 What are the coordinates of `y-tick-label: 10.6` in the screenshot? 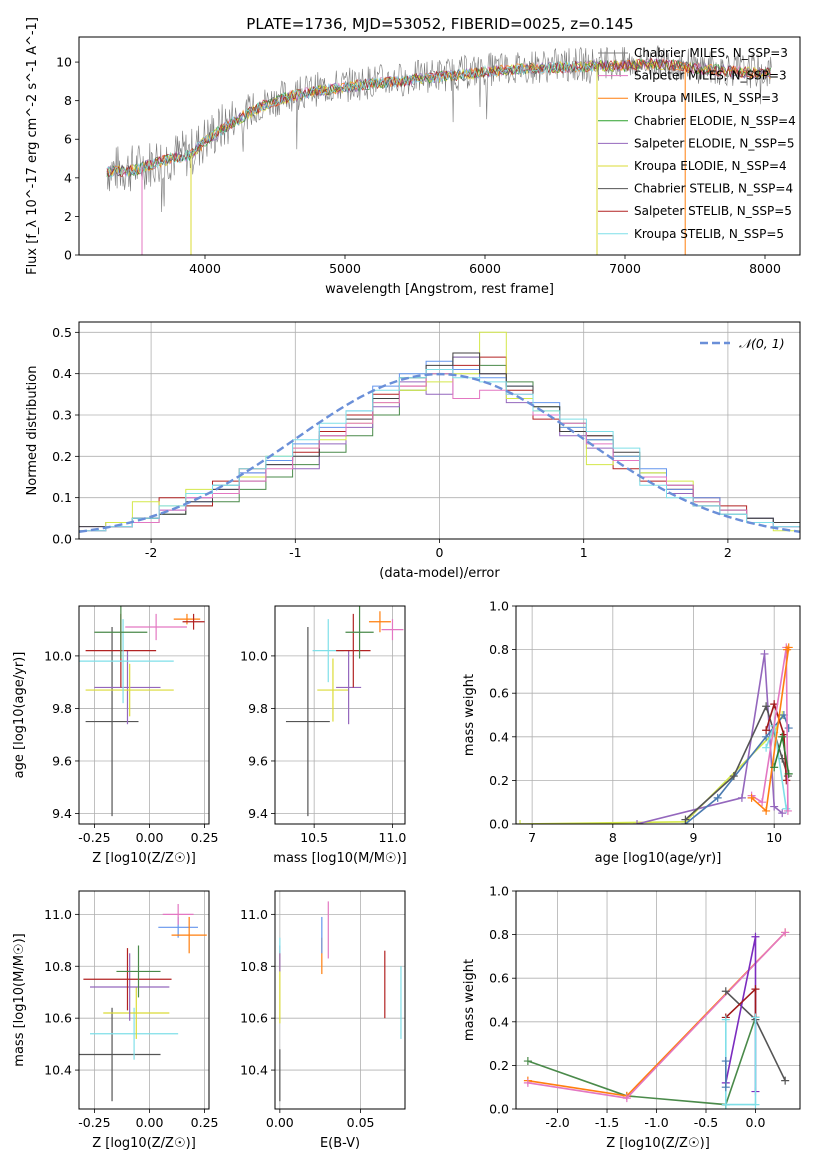 It's located at (254, 1018).